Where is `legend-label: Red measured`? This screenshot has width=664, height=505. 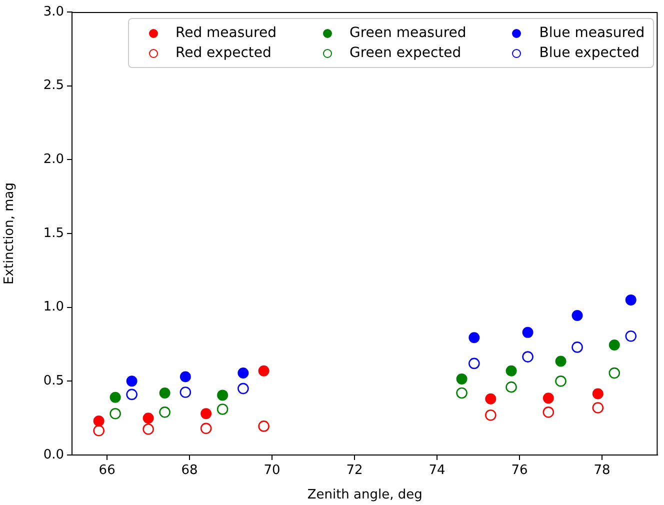
legend-label: Red measured is located at coordinates (226, 33).